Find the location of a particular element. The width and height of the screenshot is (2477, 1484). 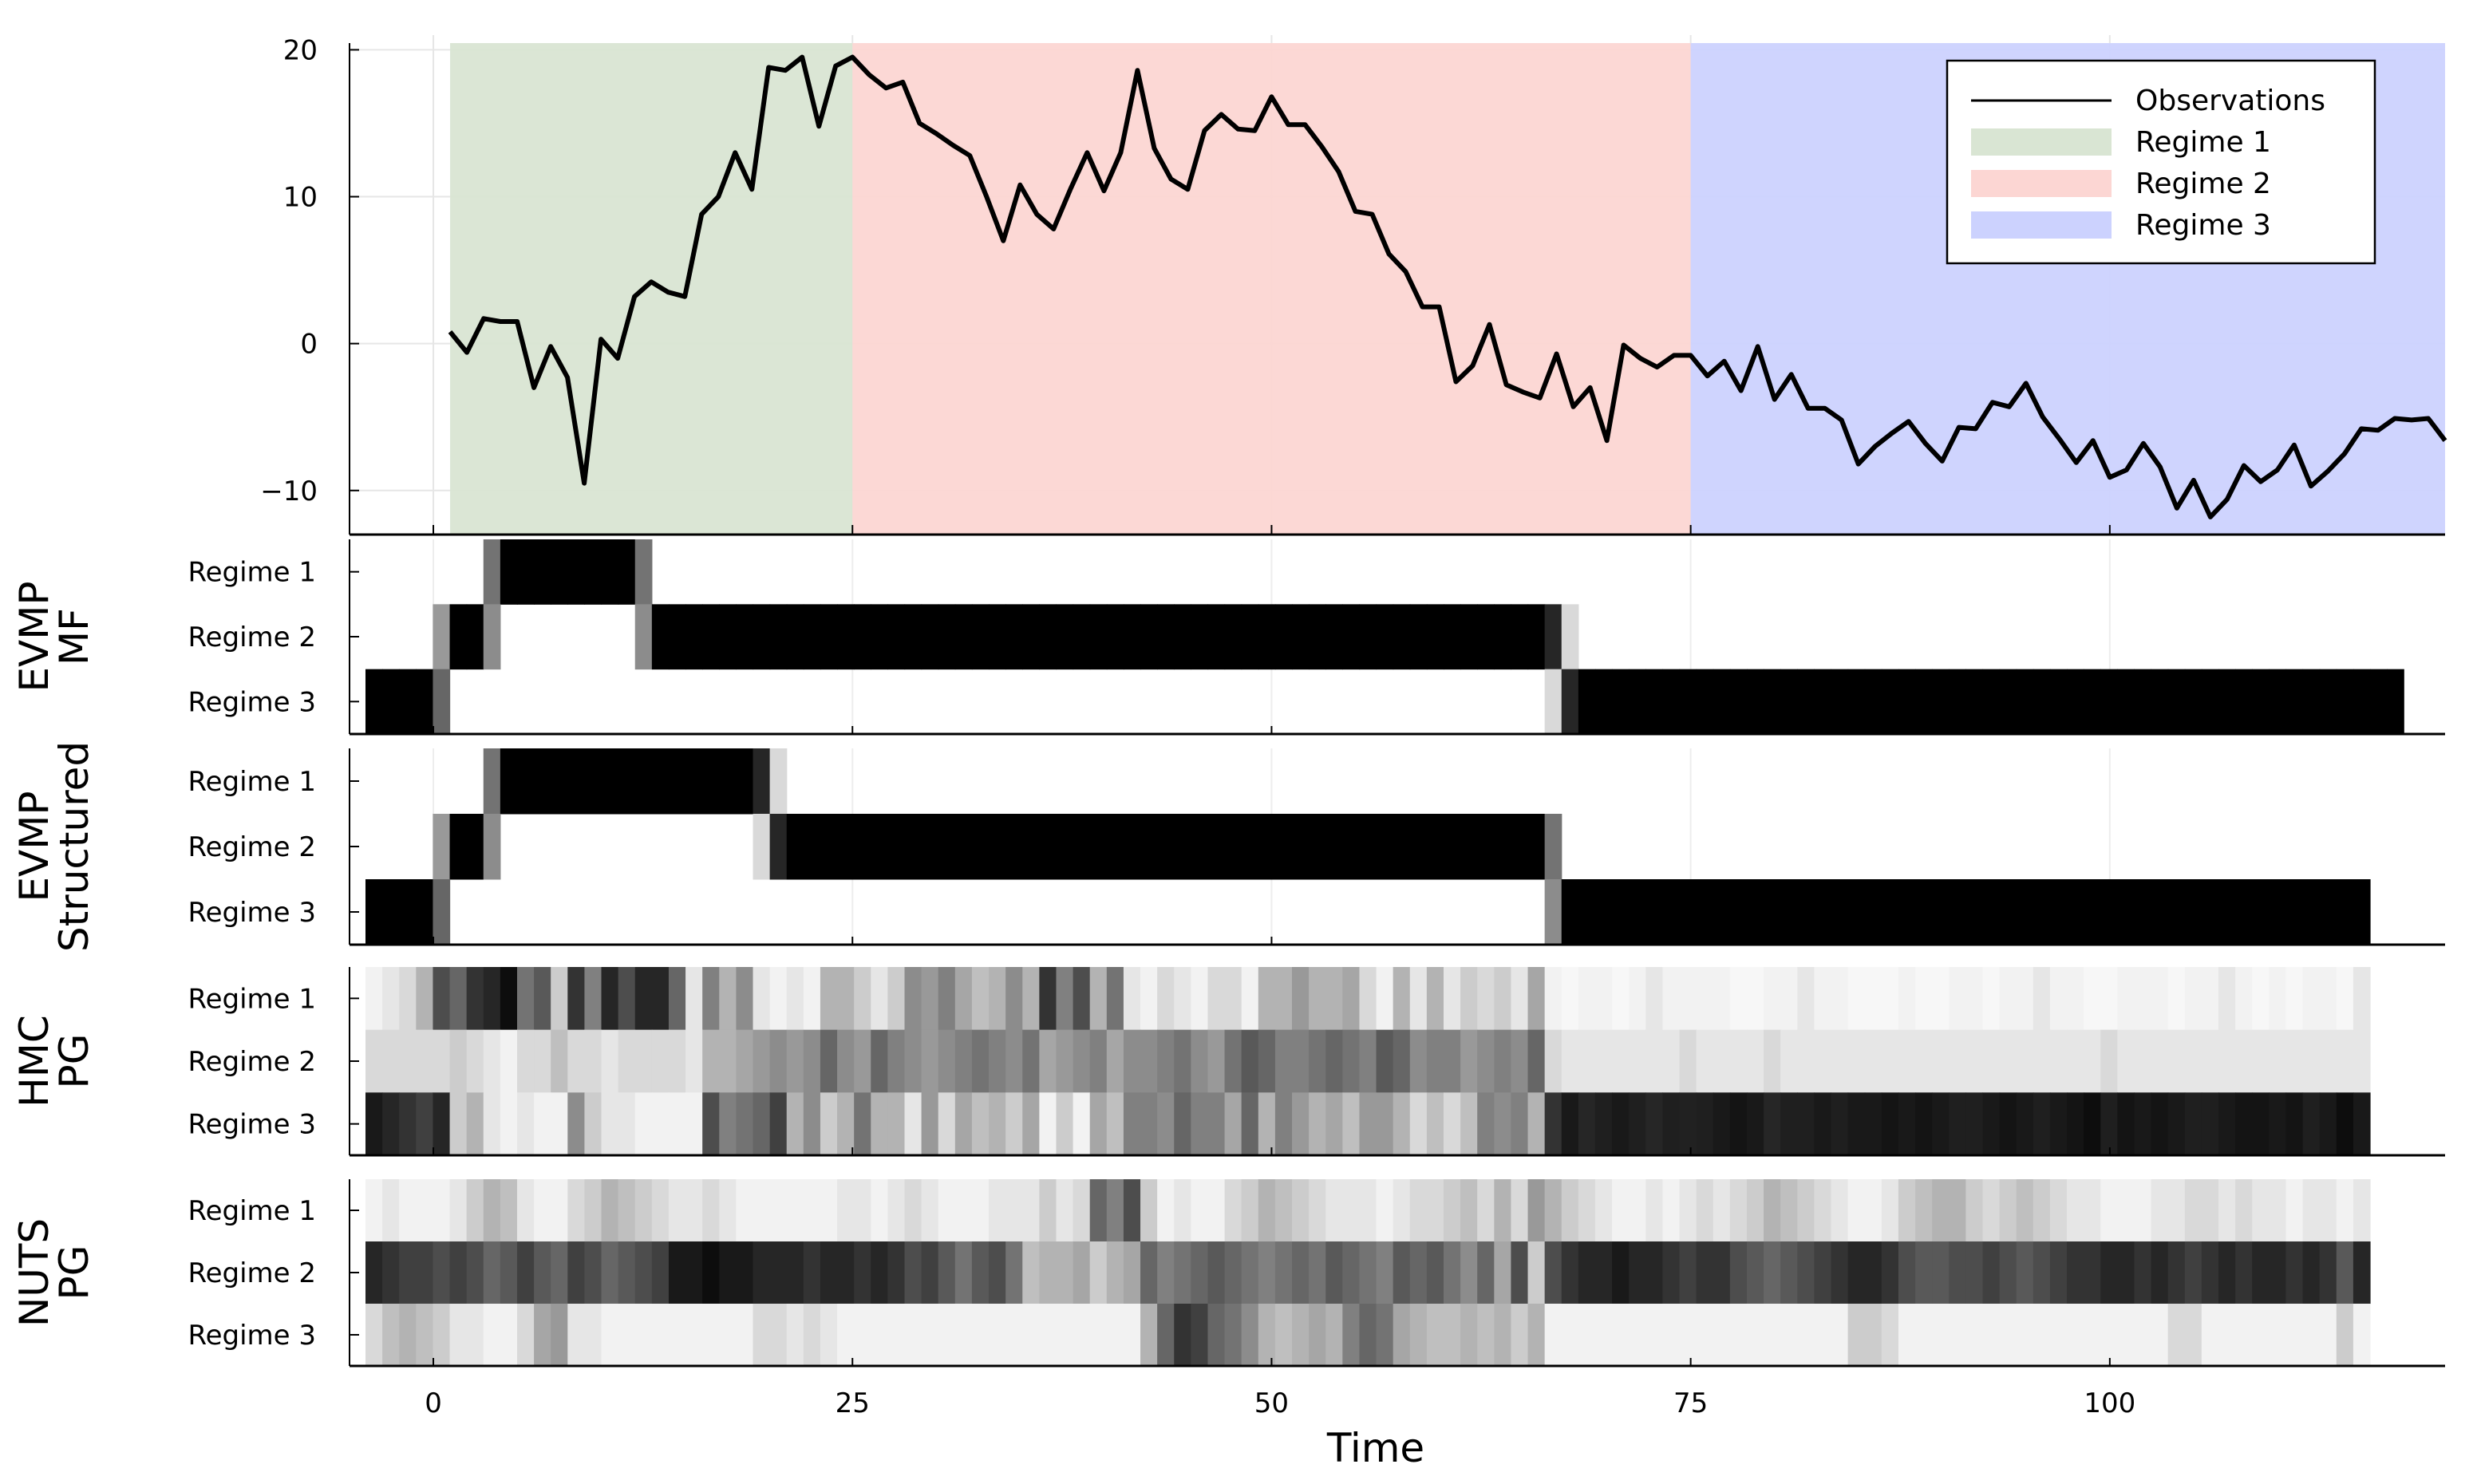

legend: Observations Regime 1 Regime 2 Regime 3 is located at coordinates (2161, 162).